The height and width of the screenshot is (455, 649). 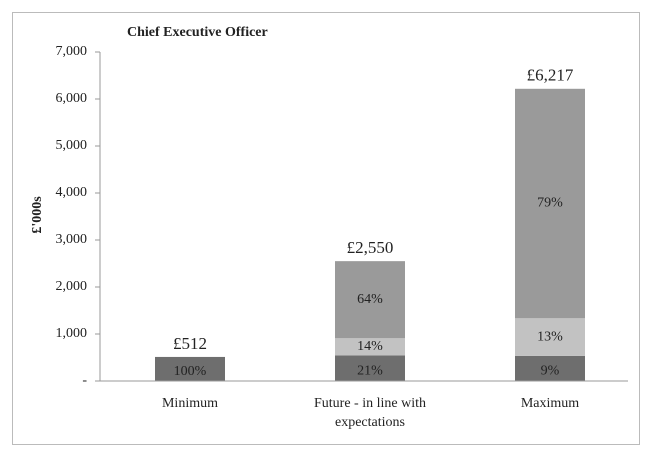 What do you see at coordinates (190, 371) in the screenshot?
I see `segment-label: 100%` at bounding box center [190, 371].